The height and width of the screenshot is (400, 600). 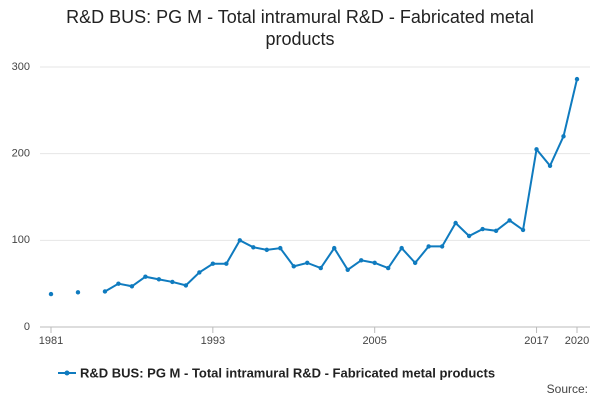 What do you see at coordinates (27, 327) in the screenshot?
I see `y-tick-label: 0` at bounding box center [27, 327].